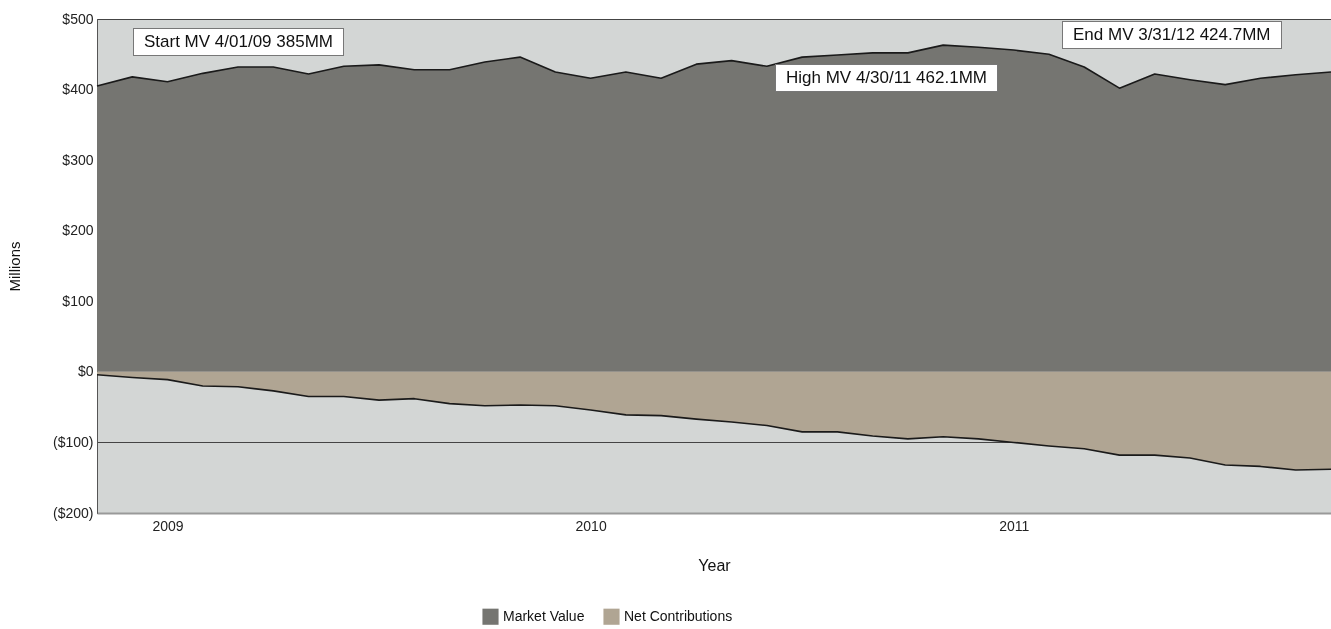  What do you see at coordinates (78, 230) in the screenshot?
I see `y-tick-label: $200` at bounding box center [78, 230].